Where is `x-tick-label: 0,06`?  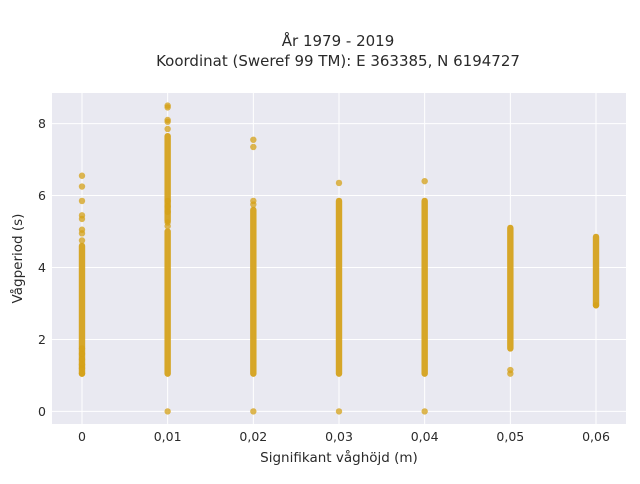 x-tick-label: 0,06 is located at coordinates (596, 436).